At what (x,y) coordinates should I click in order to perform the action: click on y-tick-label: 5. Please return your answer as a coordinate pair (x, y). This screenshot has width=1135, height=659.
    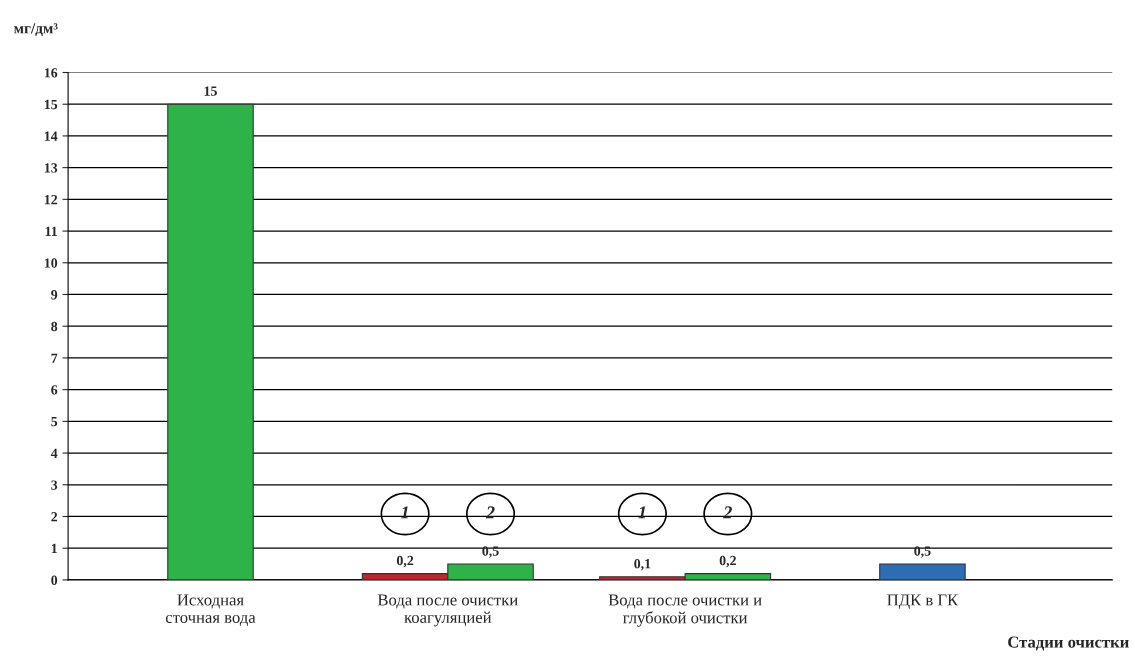
    Looking at the image, I should click on (54, 422).